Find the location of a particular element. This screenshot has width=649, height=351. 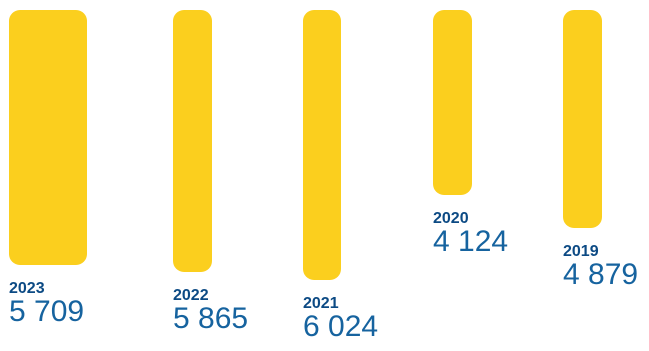

value-label-2021: 6 024 is located at coordinates (341, 326).